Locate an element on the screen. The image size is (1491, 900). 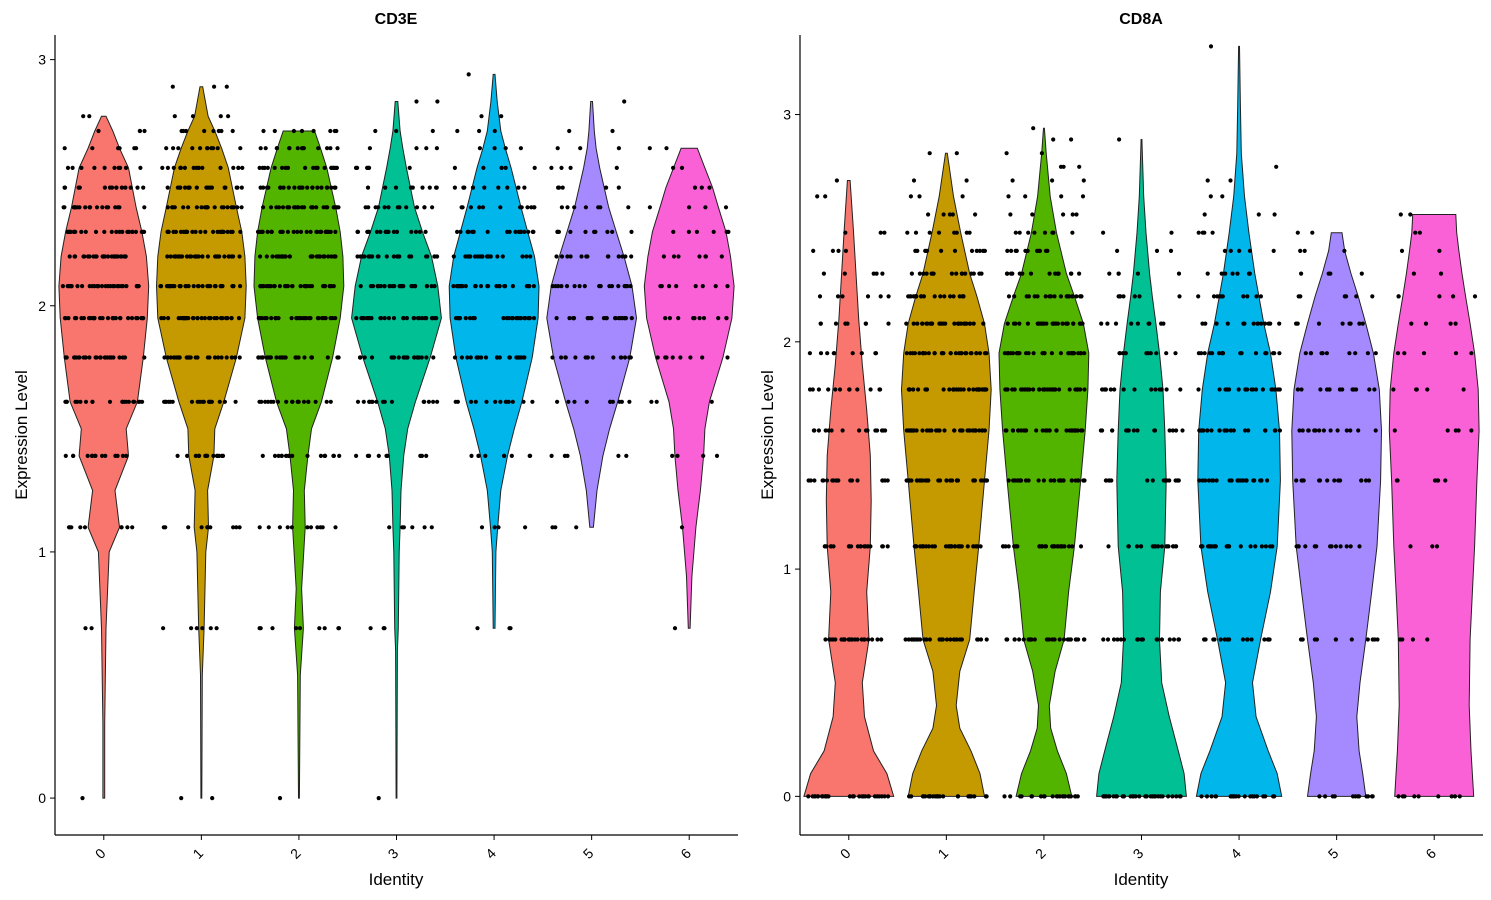
y-tick-label: 2 is located at coordinates (42, 306).